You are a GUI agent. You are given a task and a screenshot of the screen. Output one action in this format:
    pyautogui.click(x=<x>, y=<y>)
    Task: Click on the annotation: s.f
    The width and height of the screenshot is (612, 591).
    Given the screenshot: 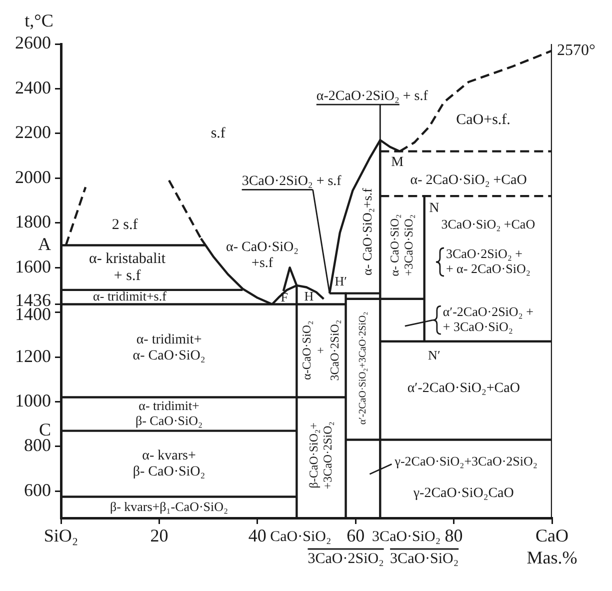 What is the action you would take?
    pyautogui.click(x=218, y=133)
    